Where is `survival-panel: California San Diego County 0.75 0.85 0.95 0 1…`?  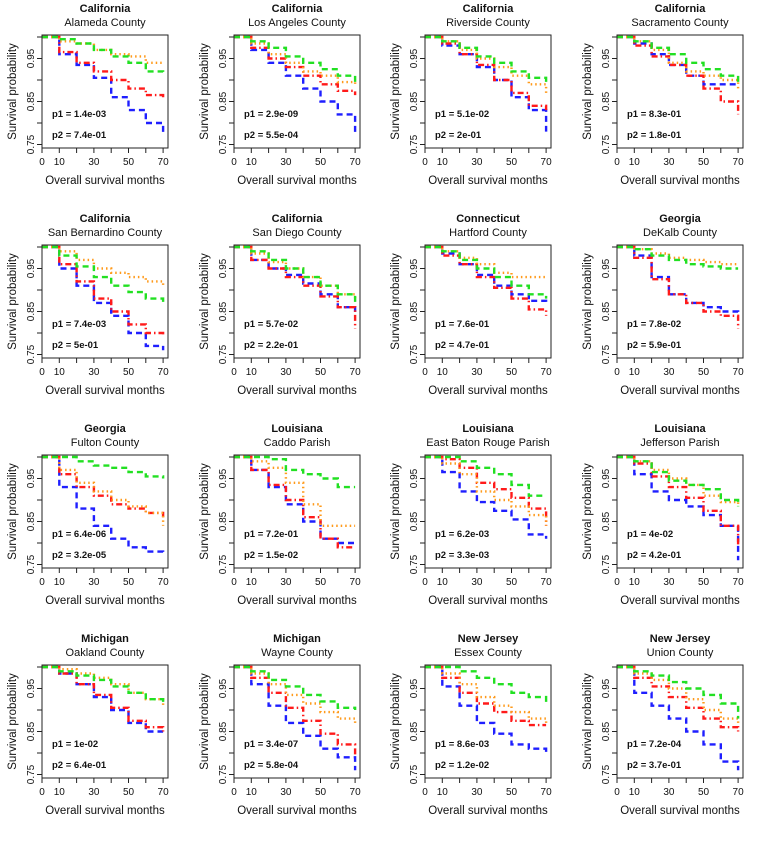
survival-panel: California San Diego County 0.75 0.85 0.95 0 1… is located at coordinates (287, 314).